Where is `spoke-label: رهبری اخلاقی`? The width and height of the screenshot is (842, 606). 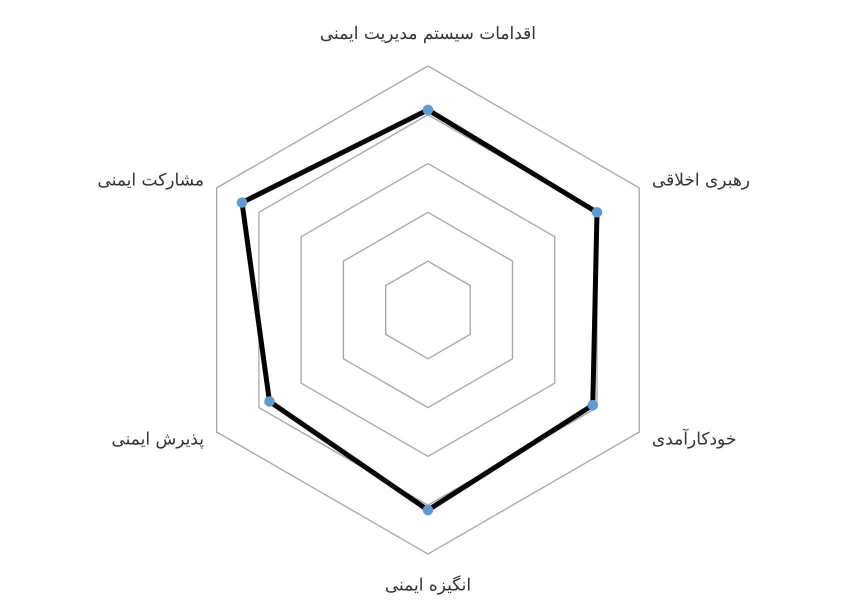 spoke-label: رهبری اخلاقی is located at coordinates (701, 180).